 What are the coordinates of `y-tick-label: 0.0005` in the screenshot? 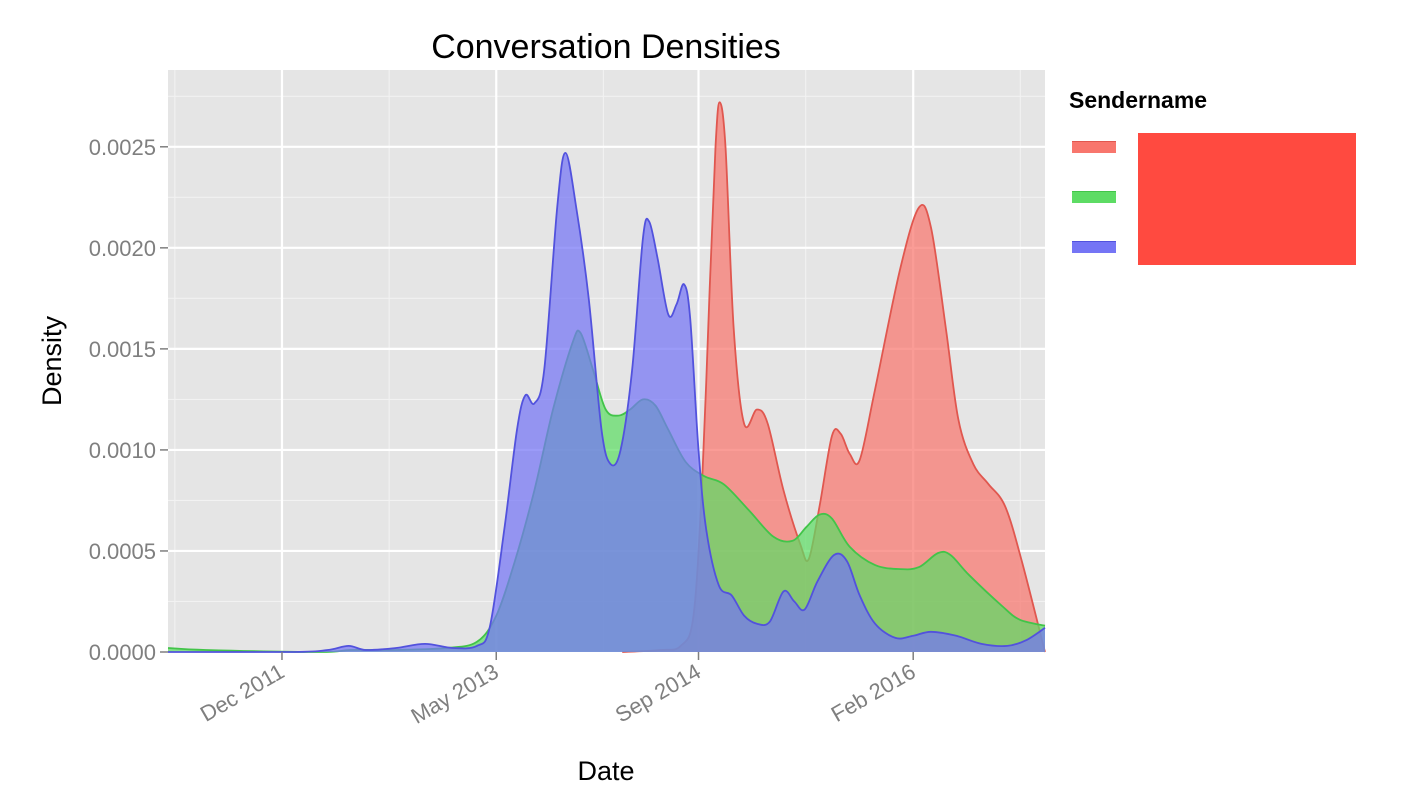 It's located at (122, 551).